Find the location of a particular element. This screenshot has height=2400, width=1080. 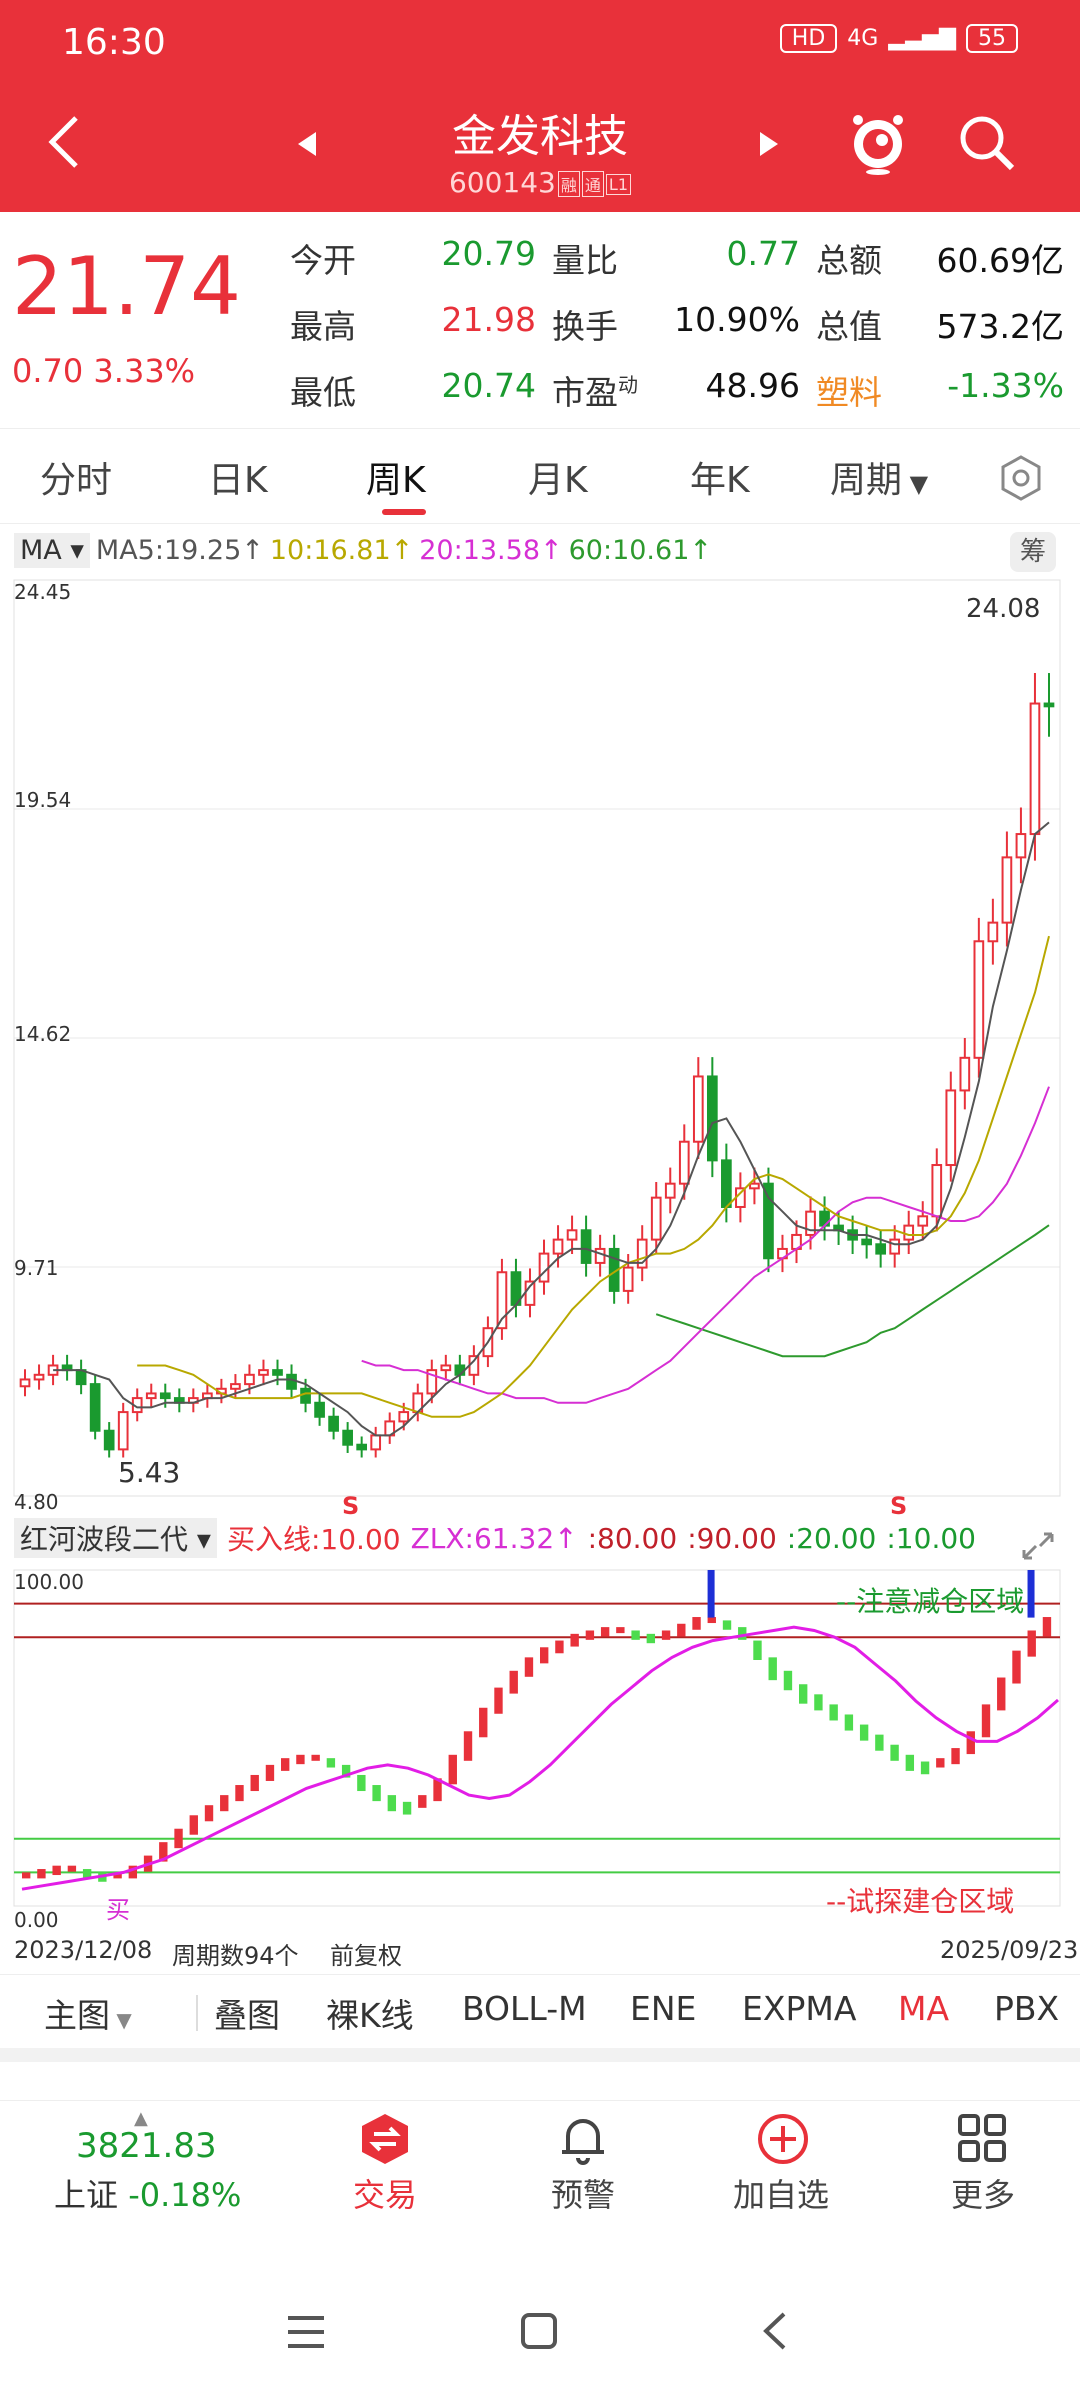

market-index: 上证 -0.18% is located at coordinates (147, 2193).